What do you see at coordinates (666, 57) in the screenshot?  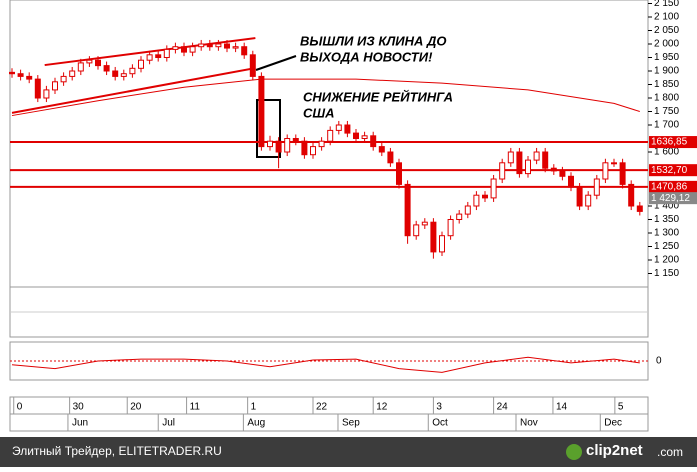 I see `y-tick-label: 1 950` at bounding box center [666, 57].